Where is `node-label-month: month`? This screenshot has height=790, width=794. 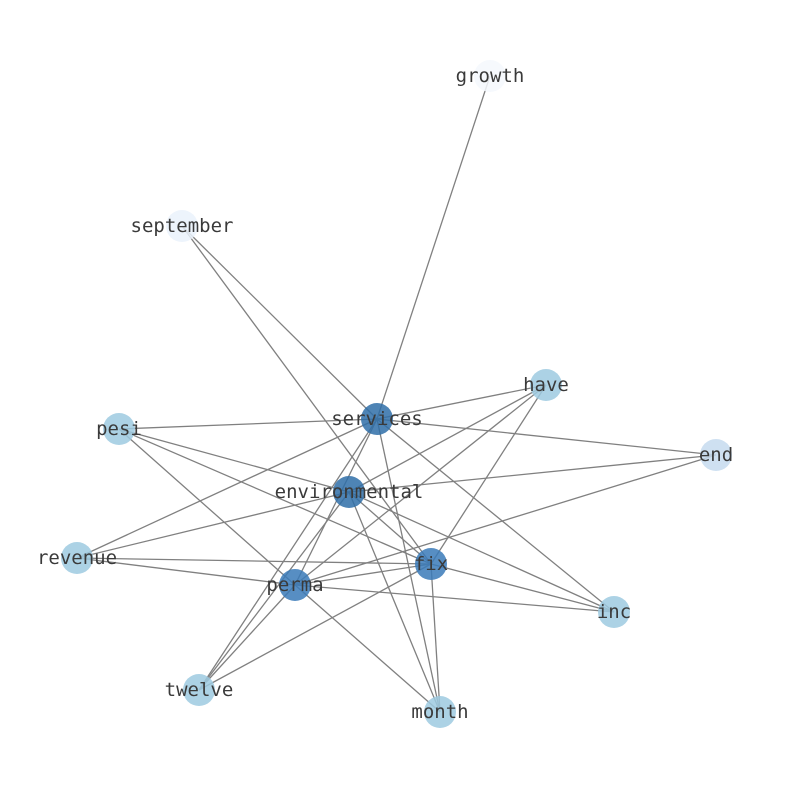
node-label-month: month is located at coordinates (439, 712).